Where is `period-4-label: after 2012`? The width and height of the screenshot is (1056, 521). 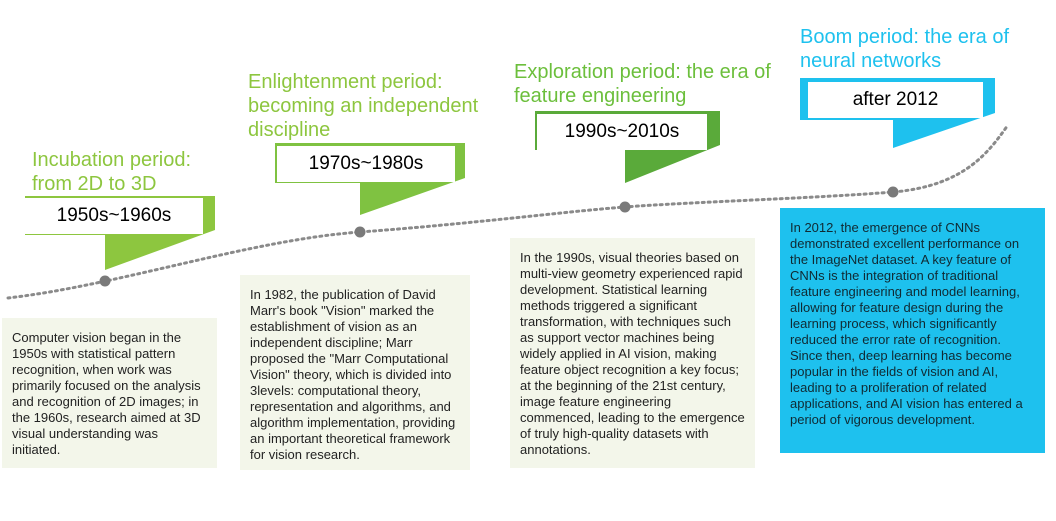
period-4-label: after 2012 is located at coordinates (895, 100).